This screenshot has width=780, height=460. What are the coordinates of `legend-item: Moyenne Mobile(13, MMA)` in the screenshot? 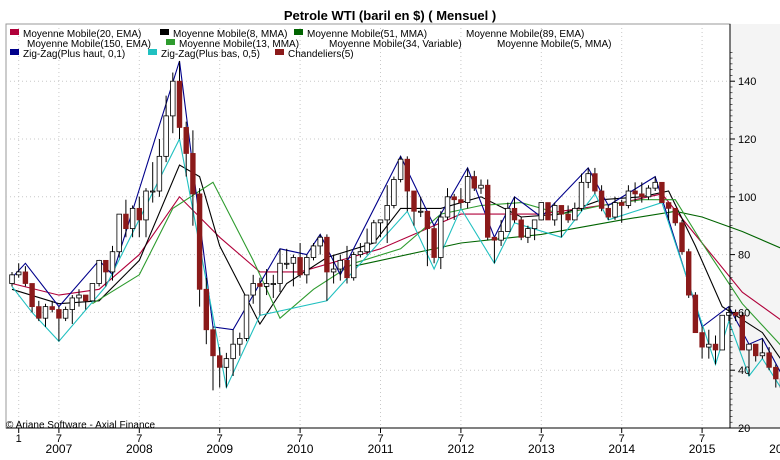 It's located at (232, 44).